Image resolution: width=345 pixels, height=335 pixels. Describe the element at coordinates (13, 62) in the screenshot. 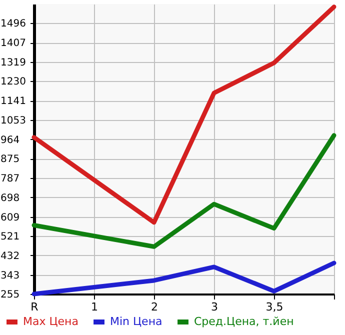

I see `y-tick-label: 1319` at that location.